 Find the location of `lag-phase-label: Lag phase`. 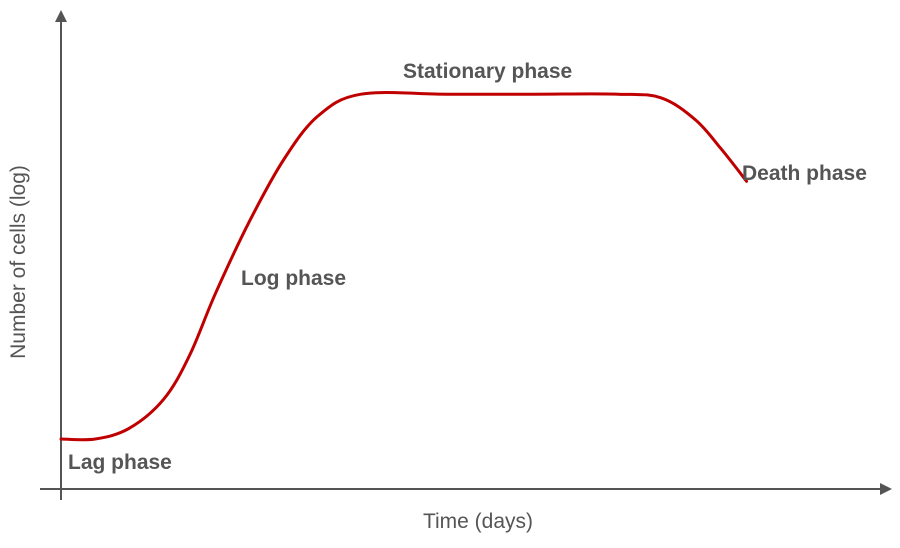

lag-phase-label: Lag phase is located at coordinates (120, 462).